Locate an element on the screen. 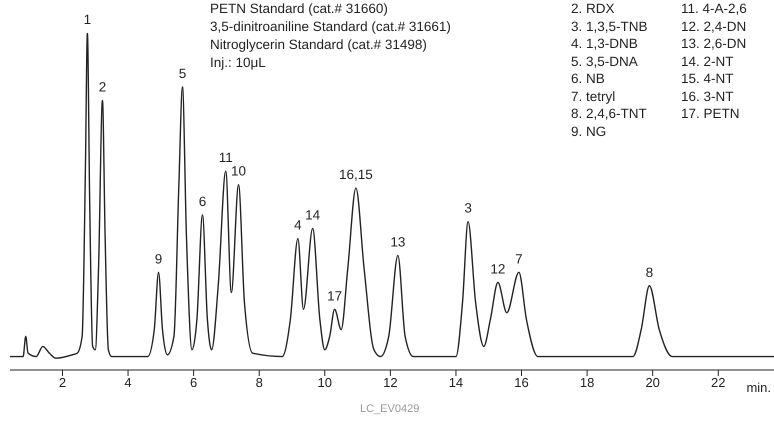 This screenshot has width=774, height=421. annotation: 17 is located at coordinates (334, 296).